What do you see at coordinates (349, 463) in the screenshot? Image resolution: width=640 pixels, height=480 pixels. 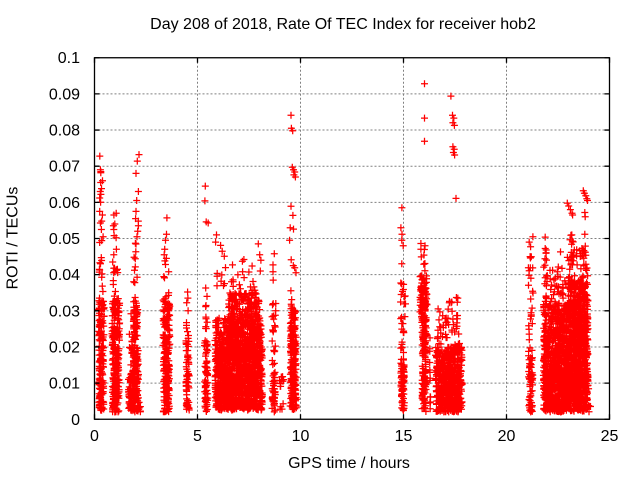 I see `svg-text: GPS time / hours` at bounding box center [349, 463].